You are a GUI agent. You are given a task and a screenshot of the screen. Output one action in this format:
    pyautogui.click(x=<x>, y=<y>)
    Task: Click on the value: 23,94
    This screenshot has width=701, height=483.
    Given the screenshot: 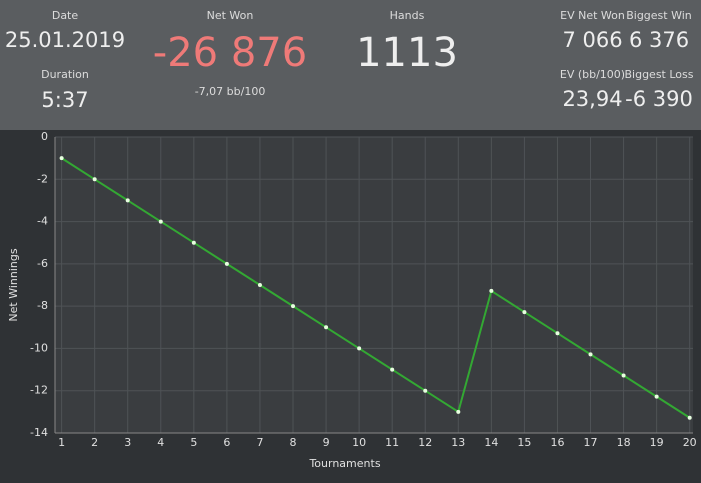 What is the action you would take?
    pyautogui.click(x=592, y=99)
    